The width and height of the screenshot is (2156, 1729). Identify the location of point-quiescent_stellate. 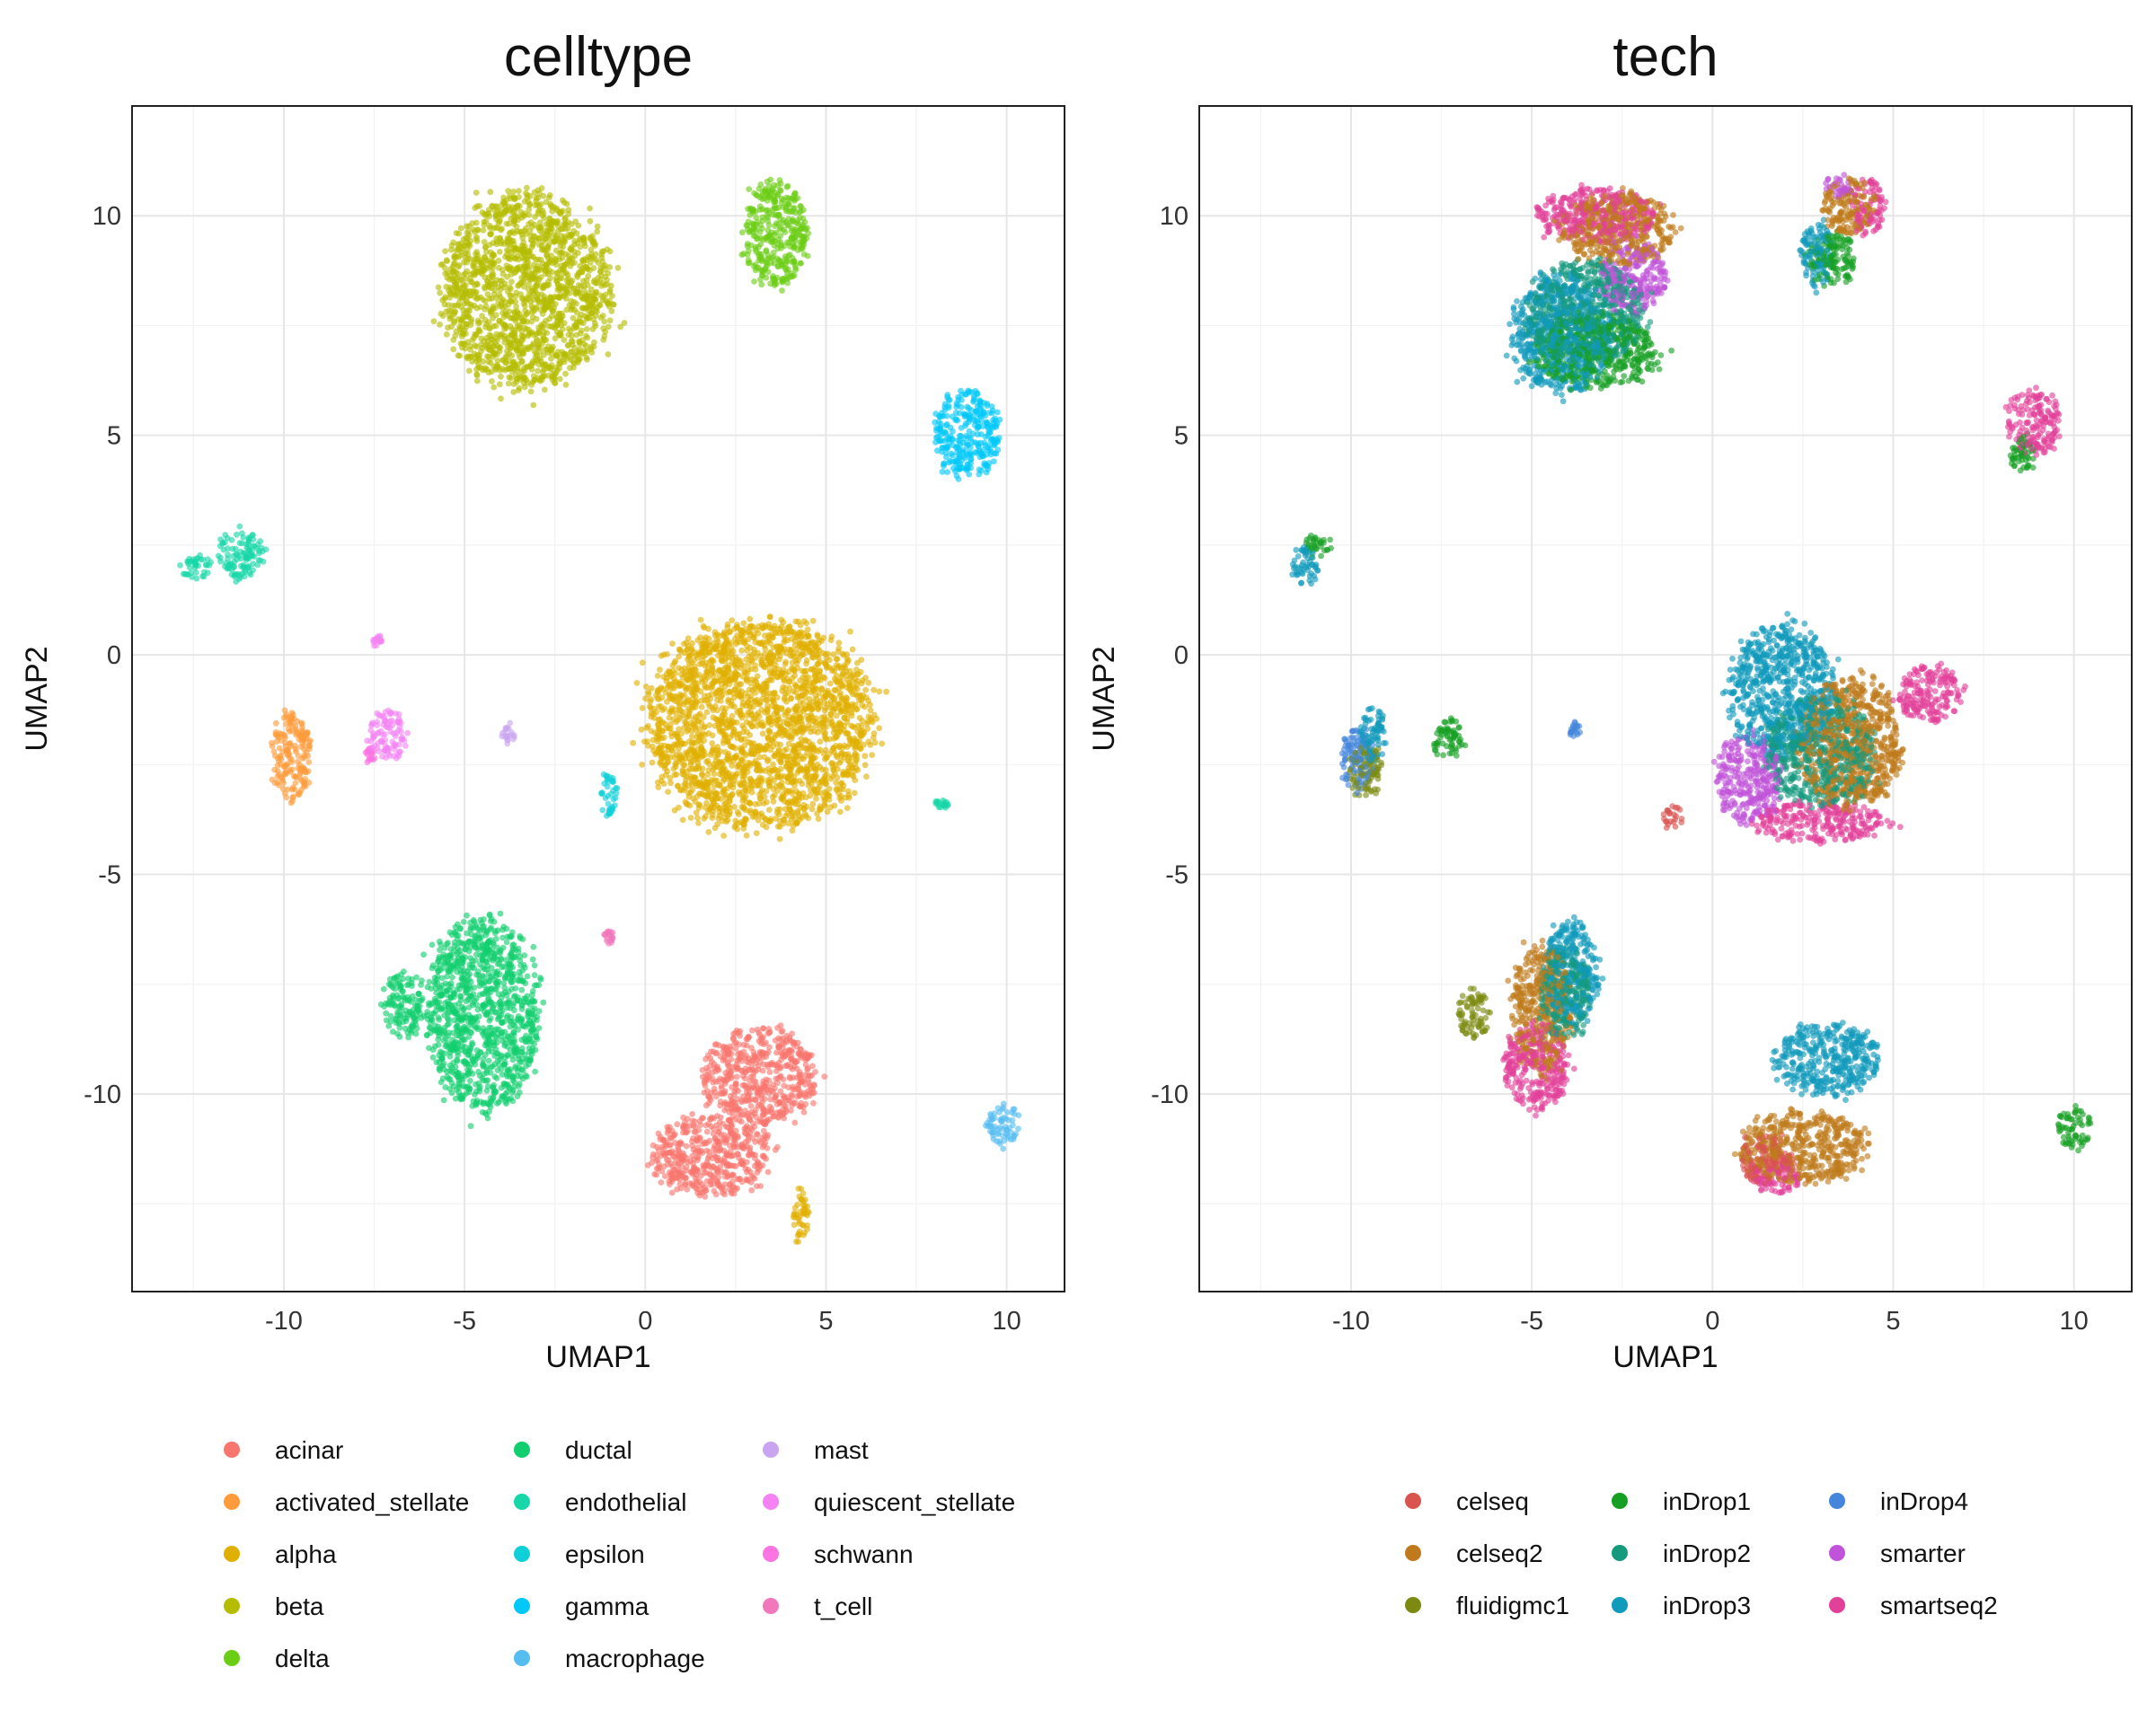
(399, 744).